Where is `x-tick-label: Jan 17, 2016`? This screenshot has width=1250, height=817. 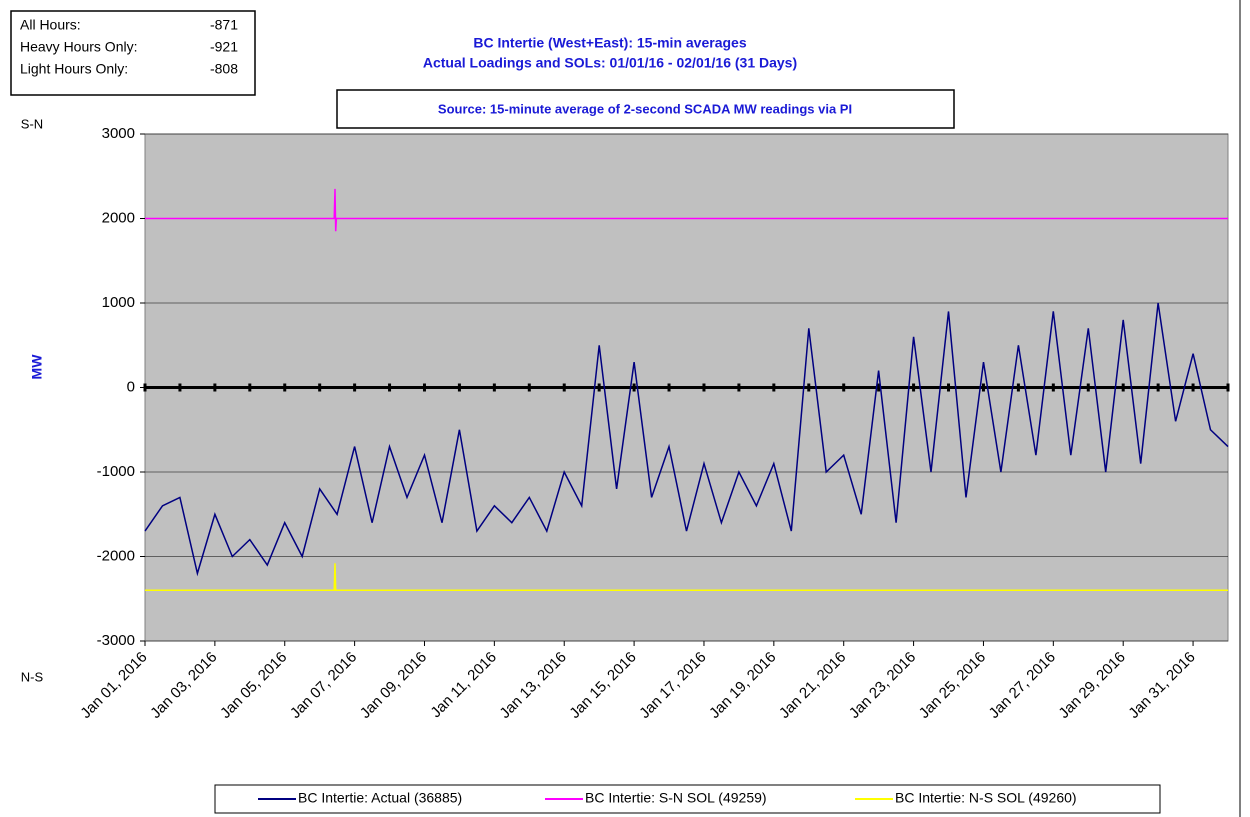
x-tick-label: Jan 17, 2016 is located at coordinates (672, 685).